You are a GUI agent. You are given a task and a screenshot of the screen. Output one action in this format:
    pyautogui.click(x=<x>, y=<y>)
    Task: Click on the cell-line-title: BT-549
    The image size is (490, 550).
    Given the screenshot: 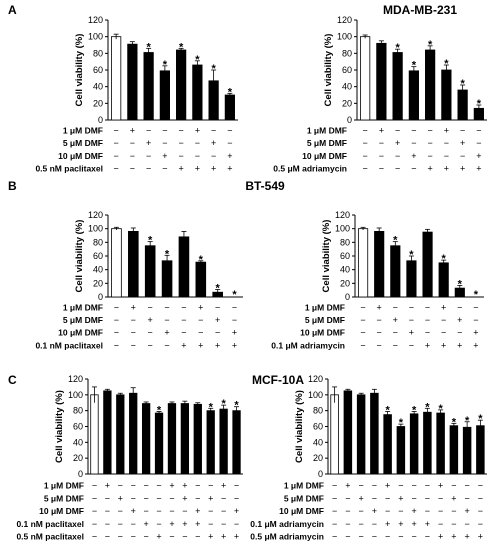 What is the action you would take?
    pyautogui.click(x=265, y=186)
    